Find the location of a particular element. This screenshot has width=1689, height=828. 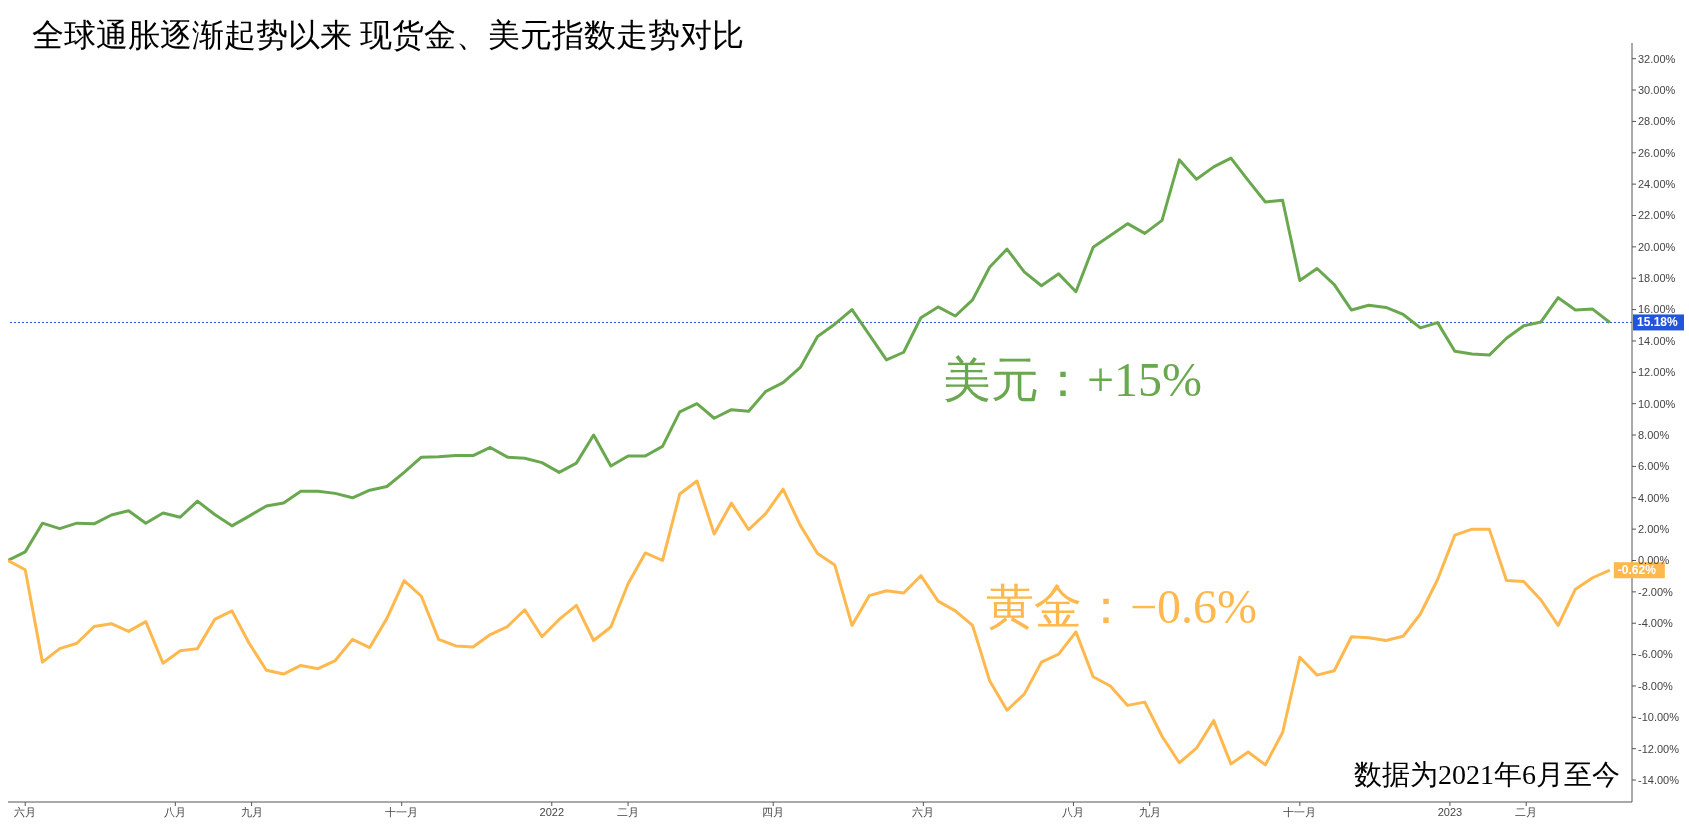

x-tick-label: 2022 is located at coordinates (552, 811).